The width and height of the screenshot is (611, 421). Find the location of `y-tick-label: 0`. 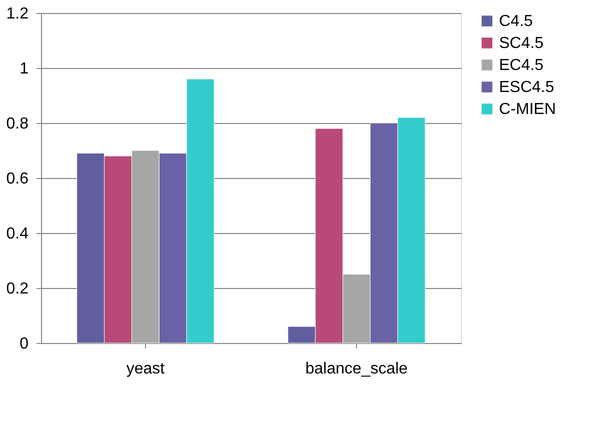

y-tick-label: 0 is located at coordinates (24, 344).